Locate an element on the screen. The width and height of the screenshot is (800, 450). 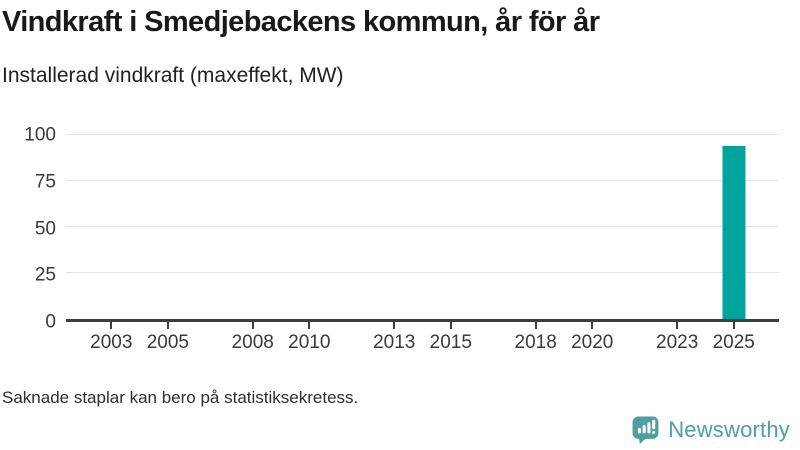
x-tick-label: 2005 is located at coordinates (167, 342).